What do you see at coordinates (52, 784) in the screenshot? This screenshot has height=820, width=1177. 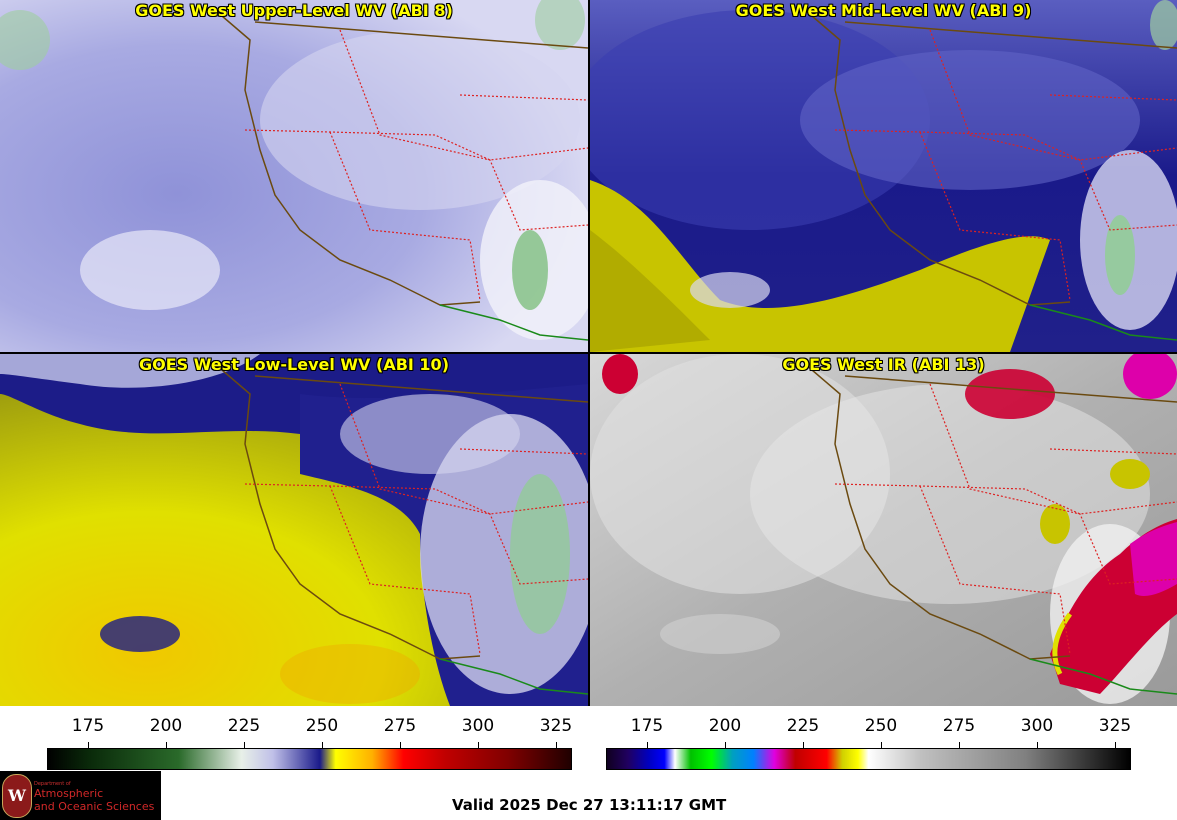 I see `logo-department: Department of` at bounding box center [52, 784].